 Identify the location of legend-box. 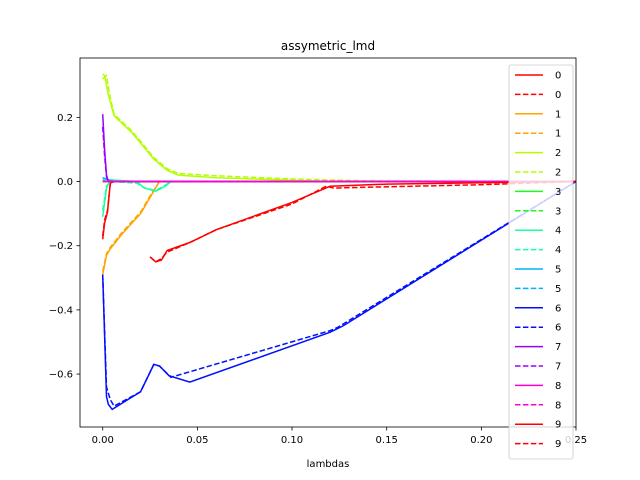
(541, 262).